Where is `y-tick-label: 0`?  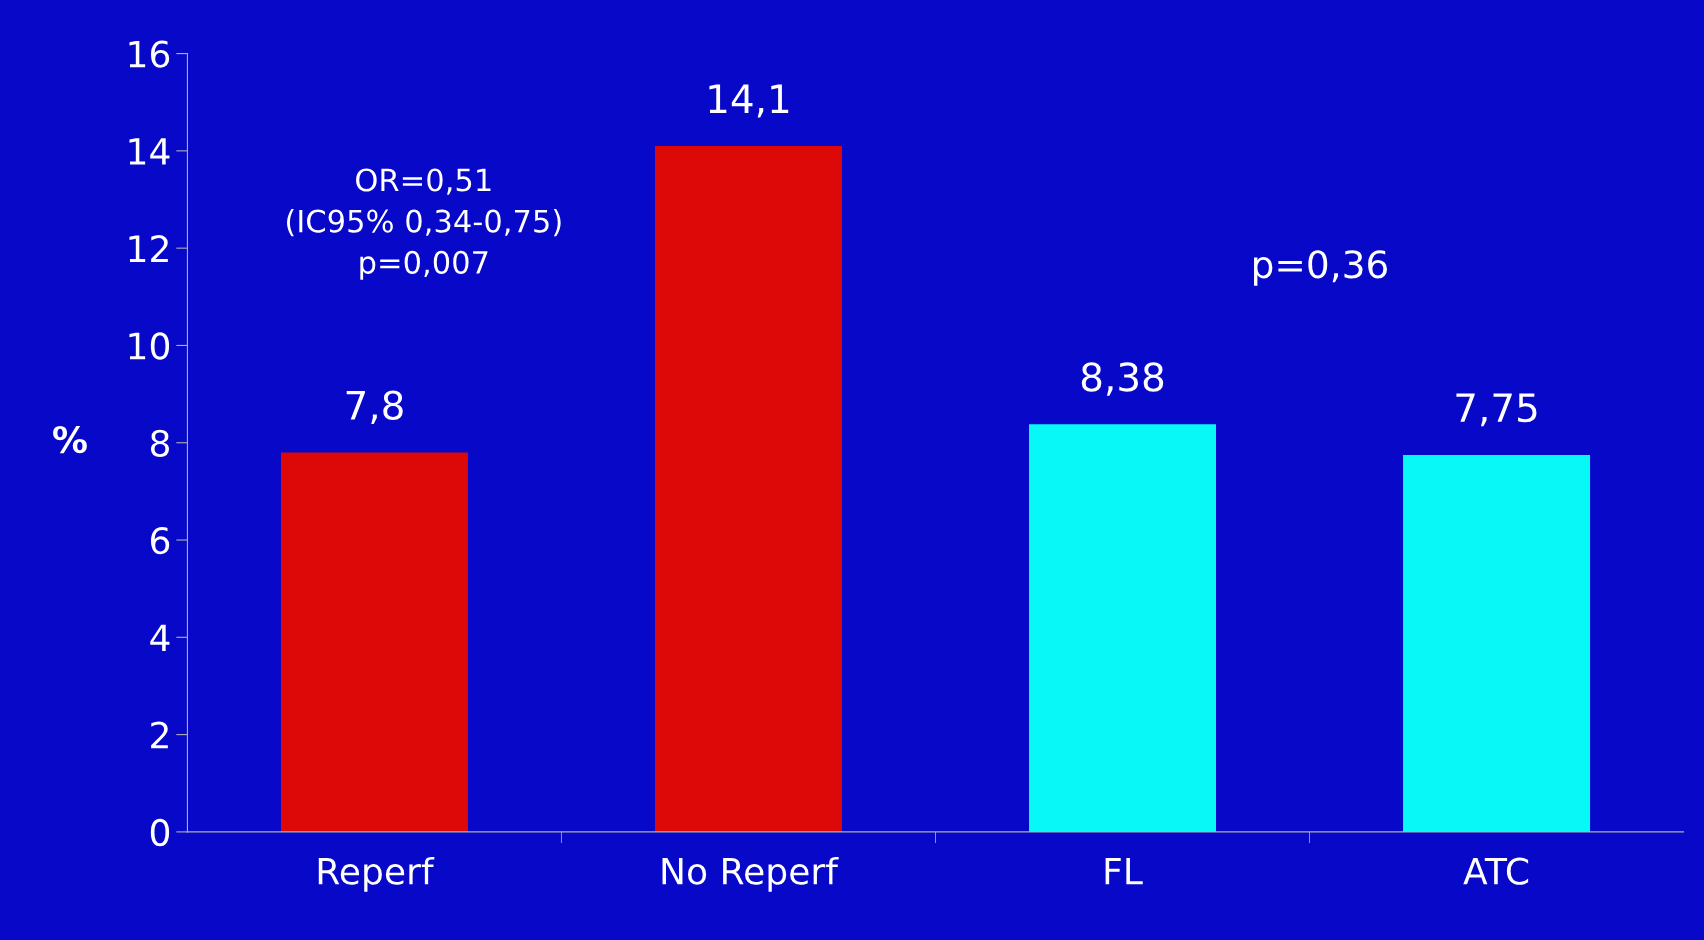 y-tick-label: 0 is located at coordinates (160, 832).